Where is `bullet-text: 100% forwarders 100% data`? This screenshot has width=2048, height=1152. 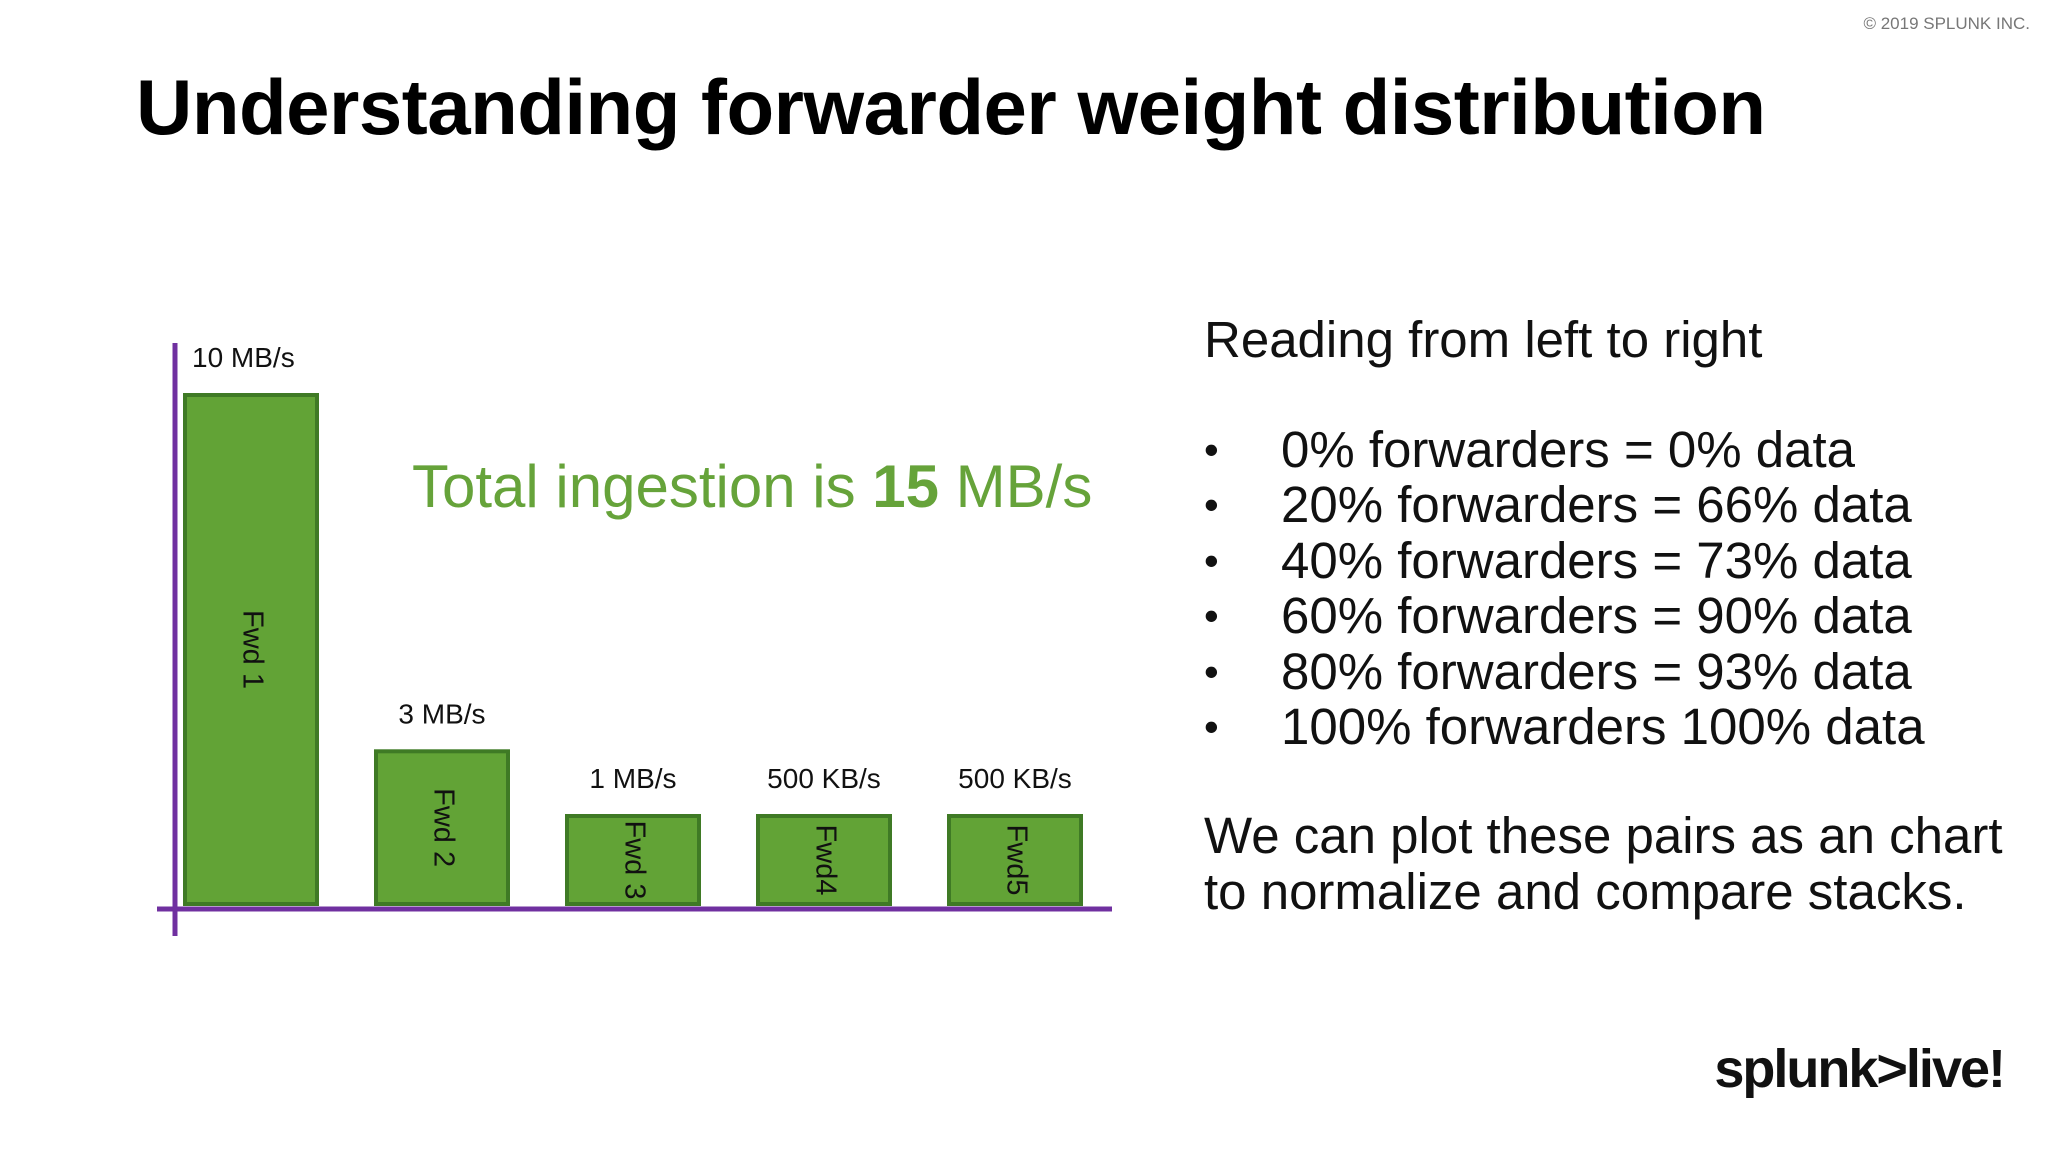
bullet-text: 100% forwarders 100% data is located at coordinates (1603, 726).